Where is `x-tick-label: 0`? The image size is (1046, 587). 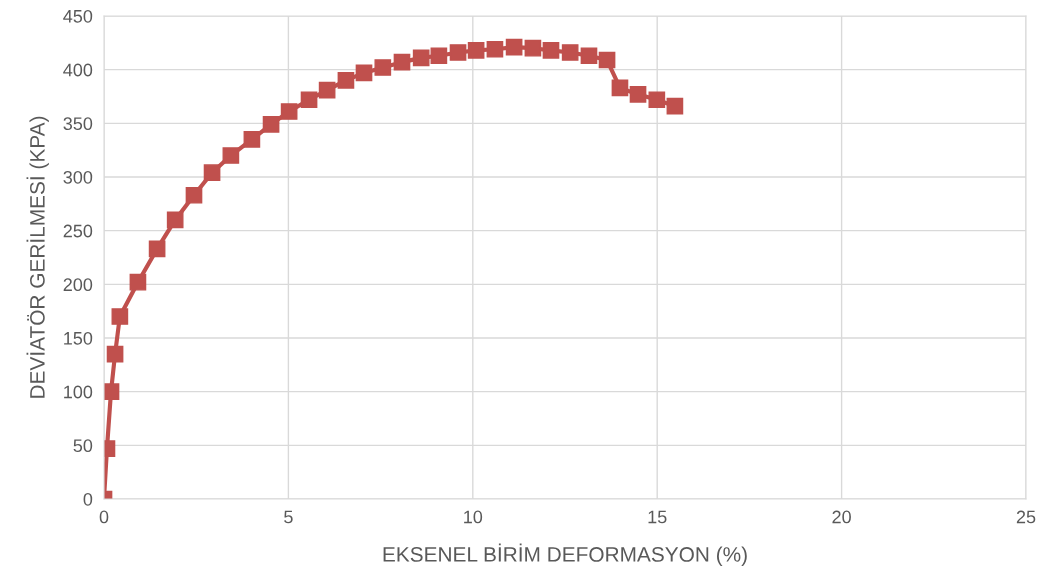
x-tick-label: 0 is located at coordinates (104, 517).